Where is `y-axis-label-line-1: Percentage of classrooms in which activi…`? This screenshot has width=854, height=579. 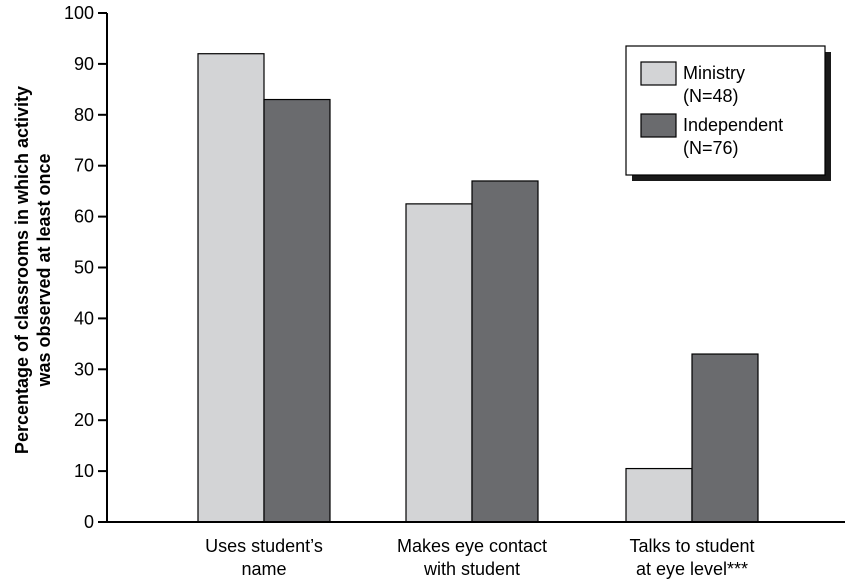
y-axis-label-line-1: Percentage of classrooms in which activi… is located at coordinates (22, 270).